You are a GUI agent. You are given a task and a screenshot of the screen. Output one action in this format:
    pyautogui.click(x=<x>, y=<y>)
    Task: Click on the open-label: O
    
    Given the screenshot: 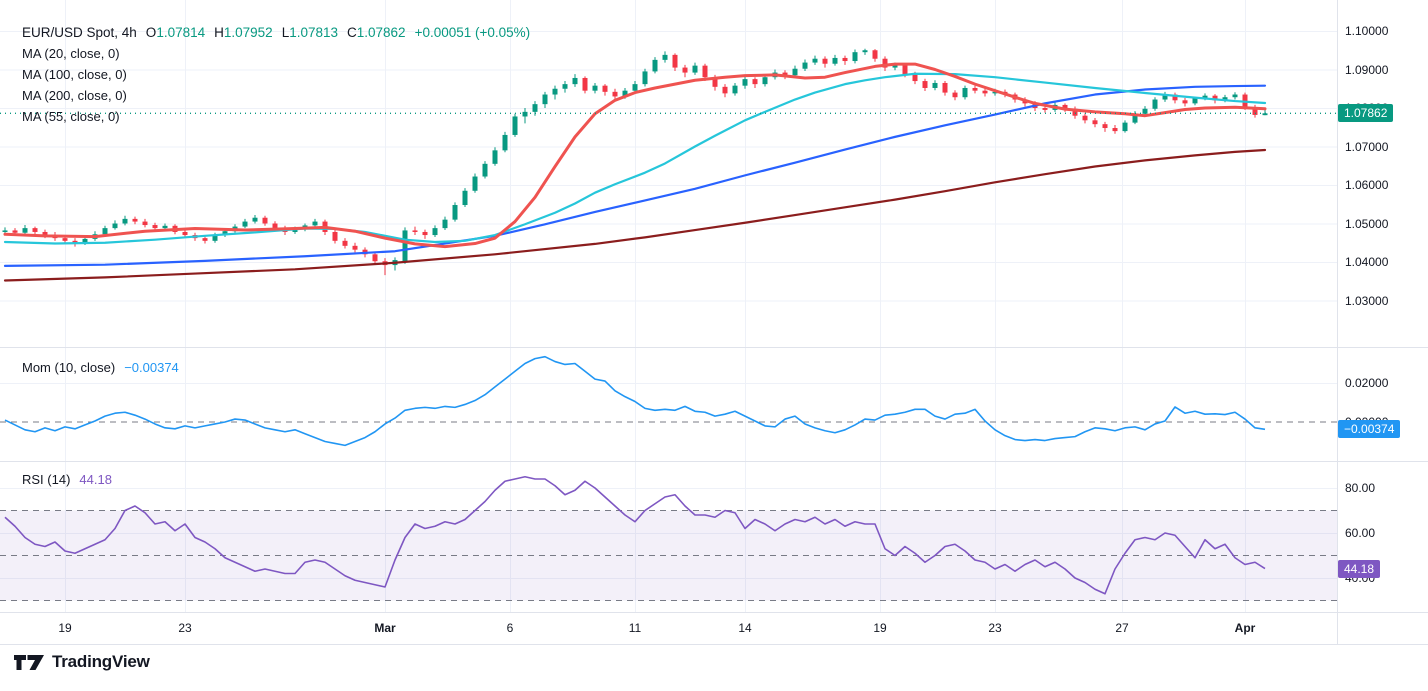 What is the action you would take?
    pyautogui.click(x=151, y=32)
    